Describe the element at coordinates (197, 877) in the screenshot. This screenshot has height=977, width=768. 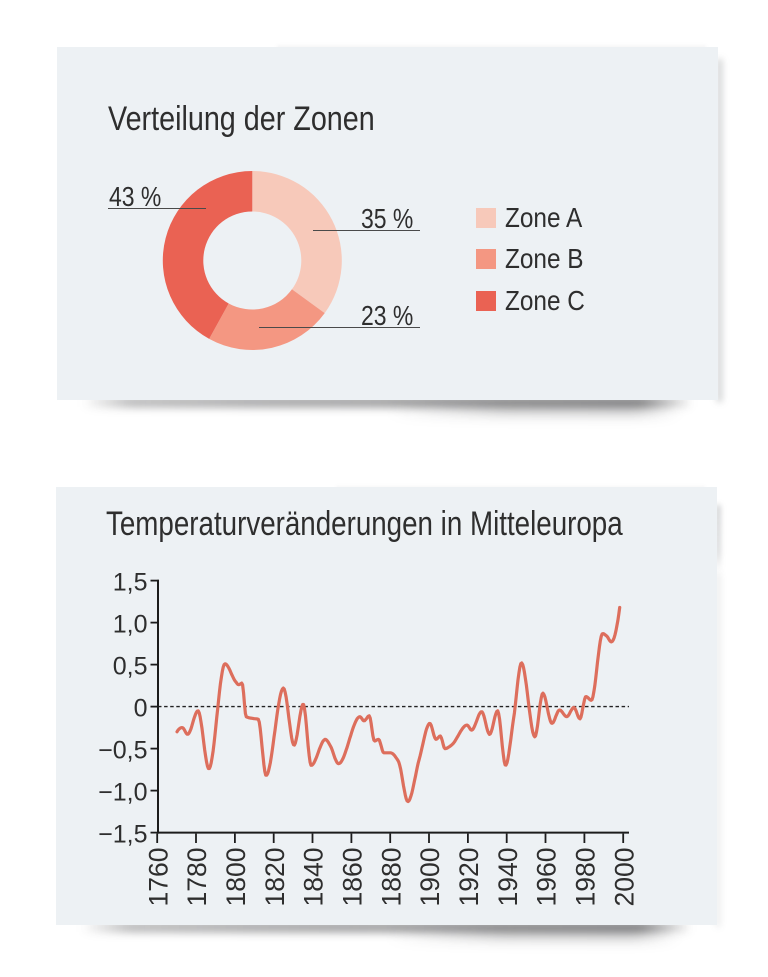
I see `svg-text: 1780` at that location.